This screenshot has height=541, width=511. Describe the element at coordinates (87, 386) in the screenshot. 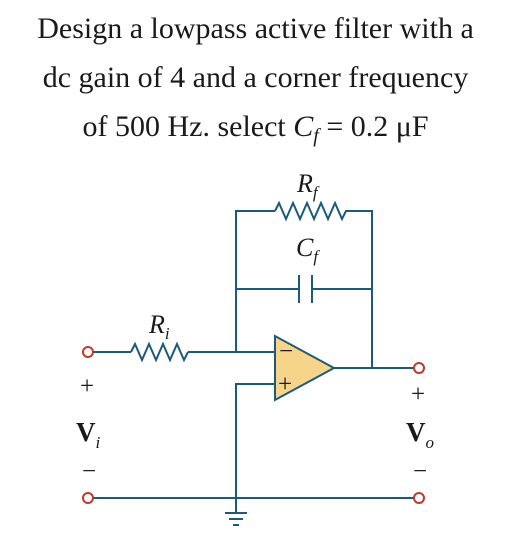

I see `input-plus-sign: +` at that location.